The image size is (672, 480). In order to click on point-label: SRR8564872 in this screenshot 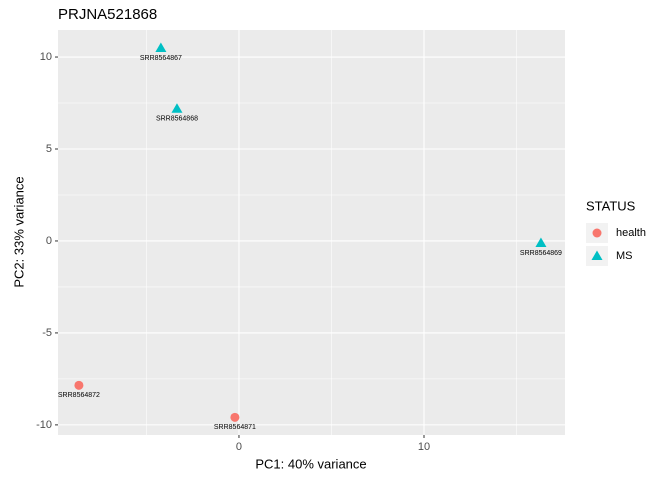, I will do `click(79, 395)`.